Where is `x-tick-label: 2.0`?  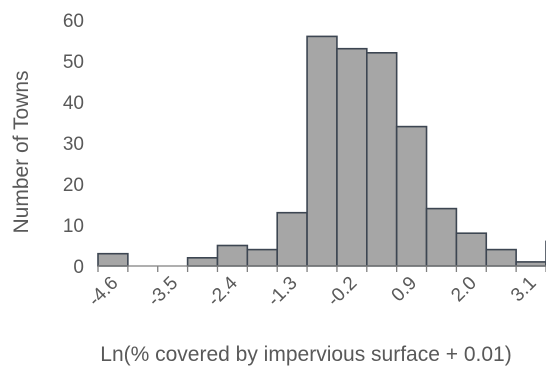
x-tick-label: 2.0 is located at coordinates (464, 290).